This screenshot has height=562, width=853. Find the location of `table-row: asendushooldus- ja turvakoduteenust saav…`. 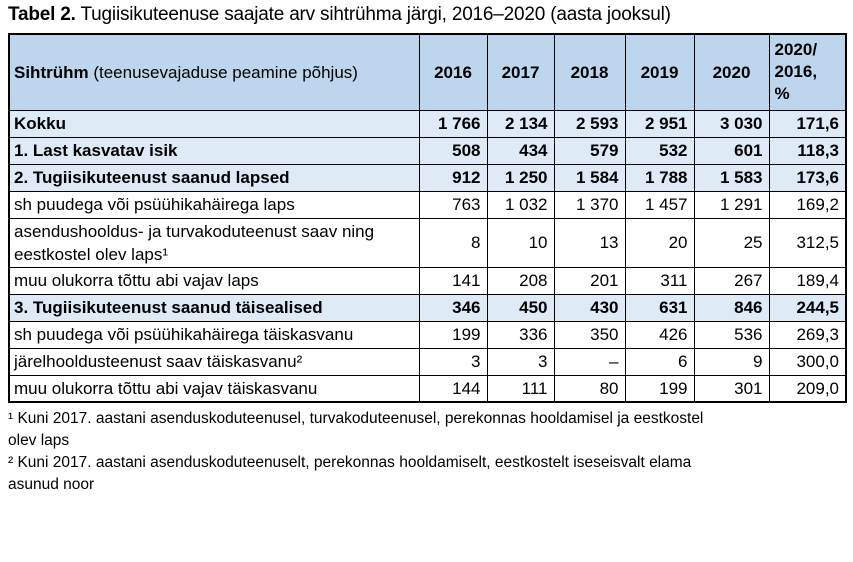

table-row: asendushooldus- ja turvakoduteenust saav… is located at coordinates (427, 242).